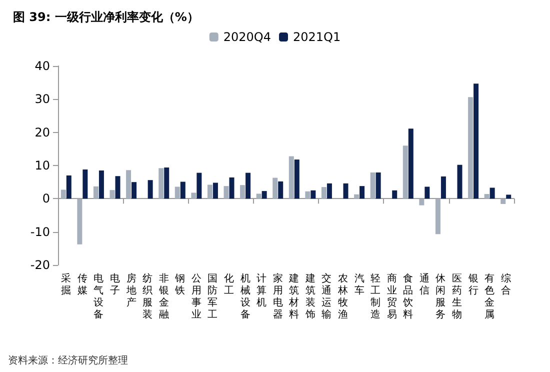  Describe the element at coordinates (180, 285) in the screenshot. I see `x-tick-label: 钢铁` at that location.